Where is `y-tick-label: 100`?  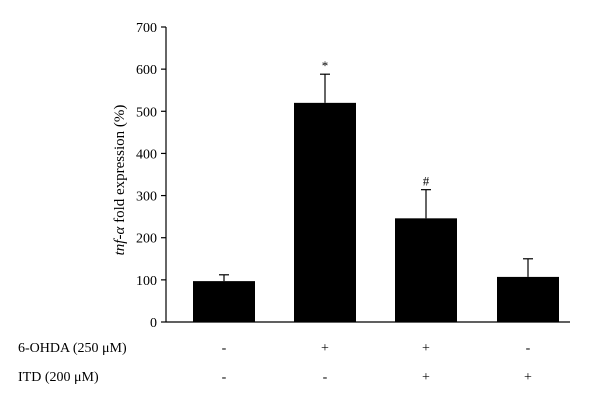 y-tick-label: 100 is located at coordinates (146, 281).